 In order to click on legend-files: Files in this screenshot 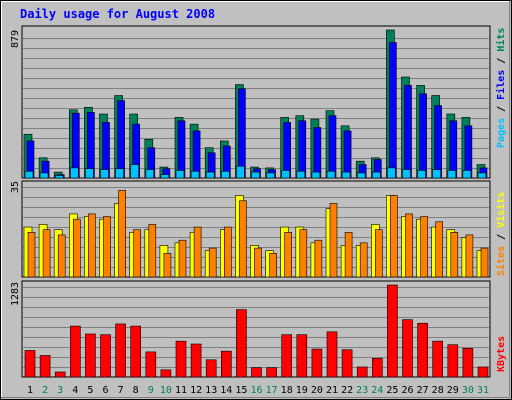, I will do `click(501, 85)`.